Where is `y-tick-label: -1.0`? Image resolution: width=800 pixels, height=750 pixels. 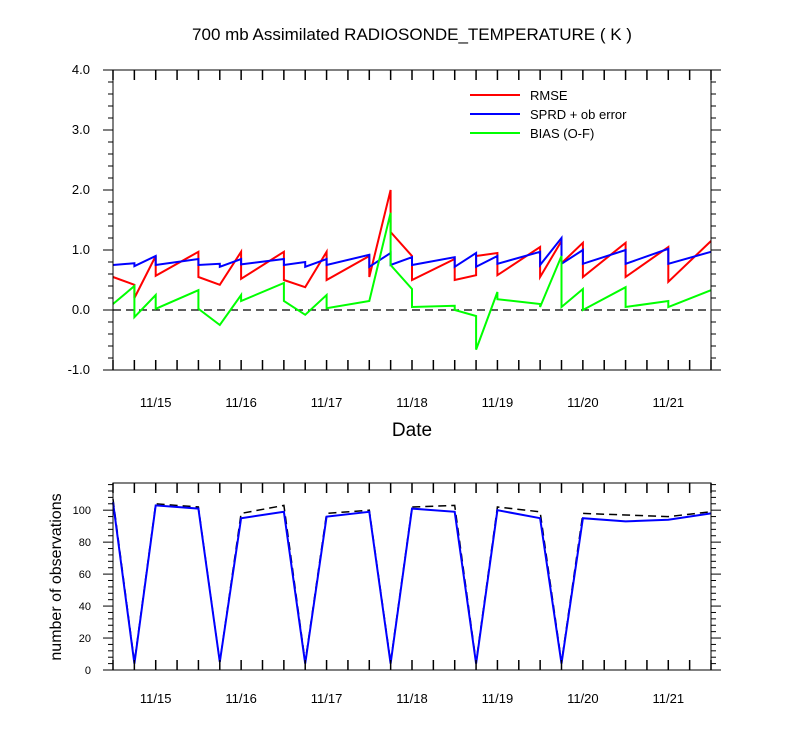
y-tick-label: -1.0 is located at coordinates (79, 369).